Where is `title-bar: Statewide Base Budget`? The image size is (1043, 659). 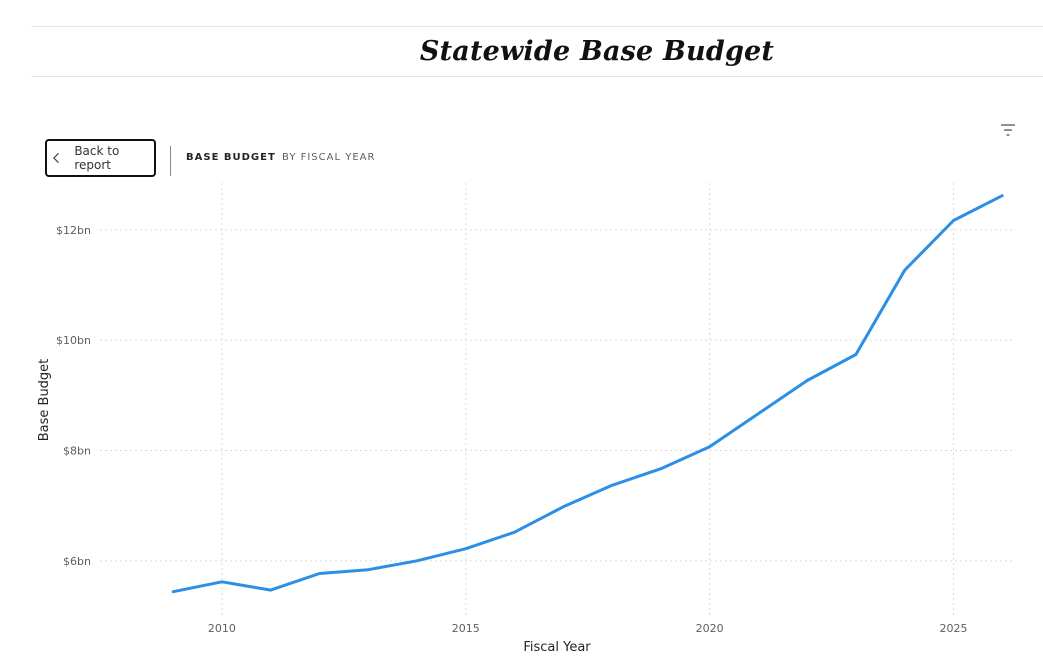 title-bar: Statewide Base Budget is located at coordinates (537, 51).